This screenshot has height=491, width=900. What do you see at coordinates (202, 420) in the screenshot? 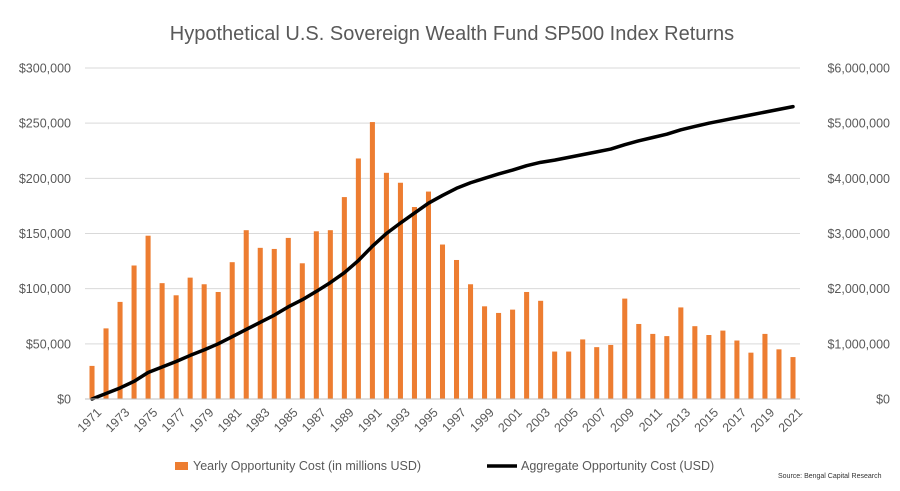
I see `x-axis-tick-label: 1979` at bounding box center [202, 420].